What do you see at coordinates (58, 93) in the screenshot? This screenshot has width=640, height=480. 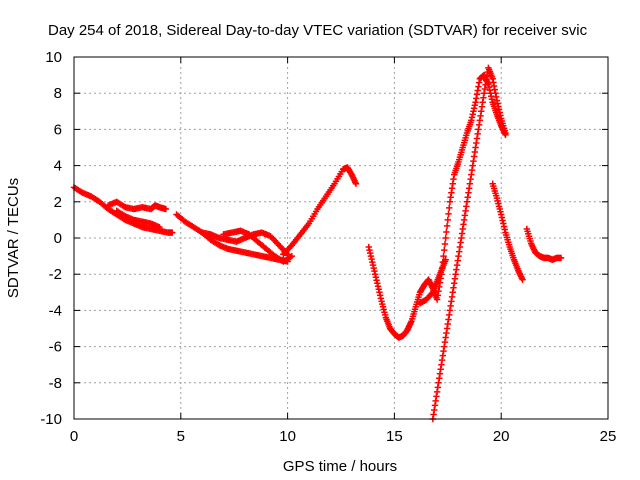 I see `y-tick-label: 8` at bounding box center [58, 93].